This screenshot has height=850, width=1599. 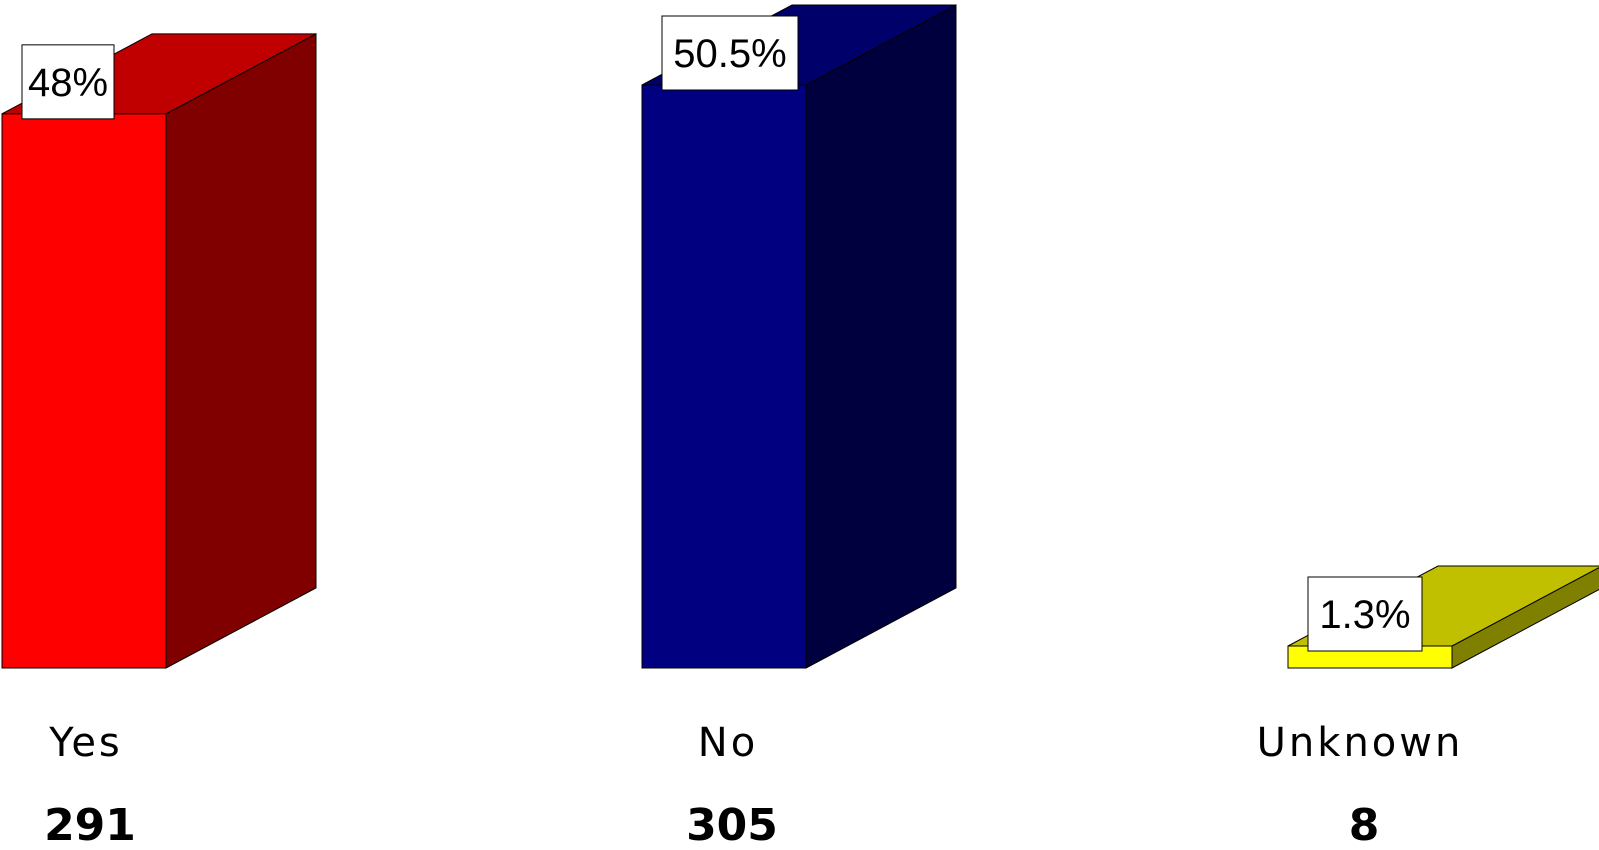 What do you see at coordinates (241, 351) in the screenshot?
I see `bar-yes-side` at bounding box center [241, 351].